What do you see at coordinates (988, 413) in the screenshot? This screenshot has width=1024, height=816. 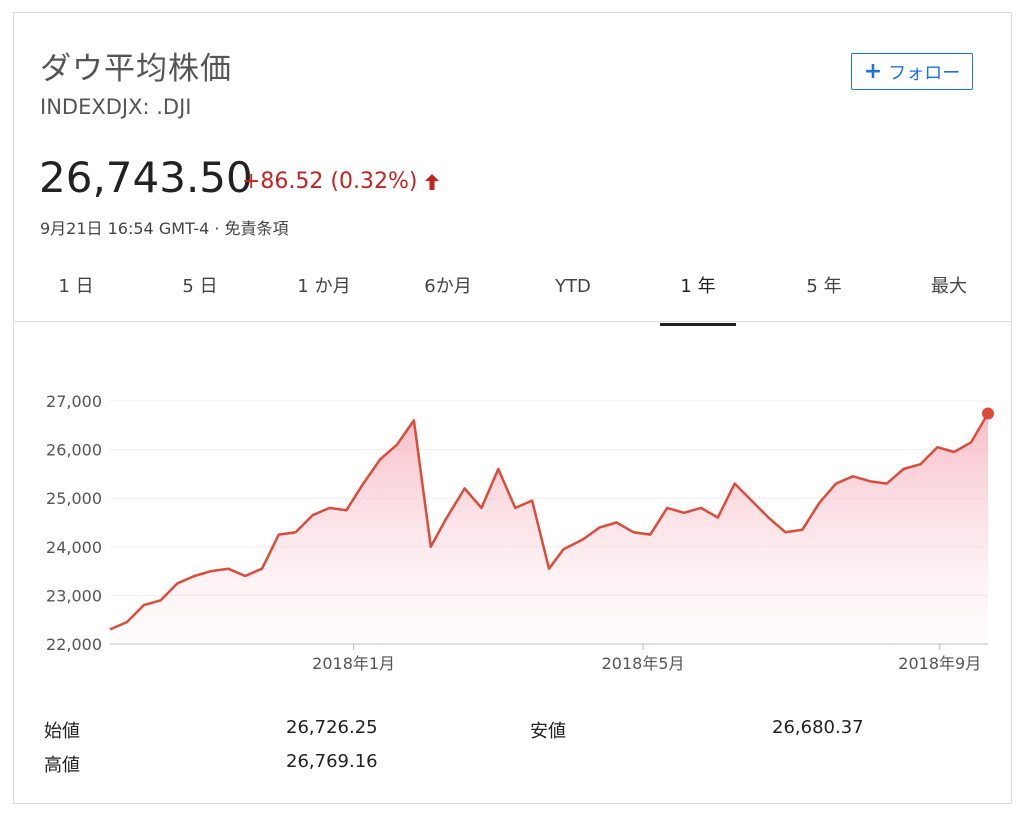 I see `chart-end-point` at bounding box center [988, 413].